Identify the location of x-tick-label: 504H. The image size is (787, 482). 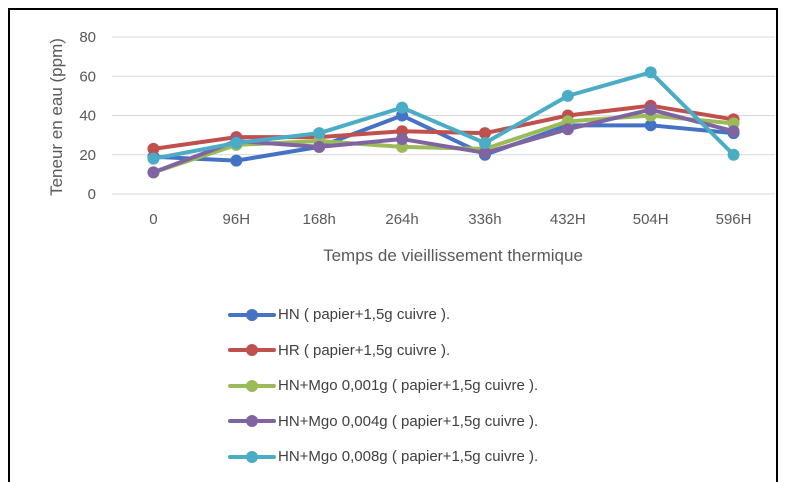
(651, 219).